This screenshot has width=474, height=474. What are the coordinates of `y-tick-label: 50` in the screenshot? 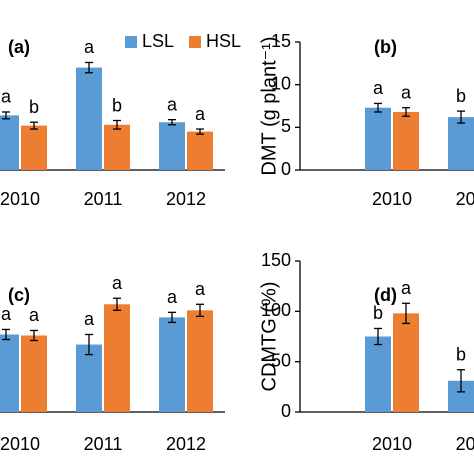 It's located at (281, 360).